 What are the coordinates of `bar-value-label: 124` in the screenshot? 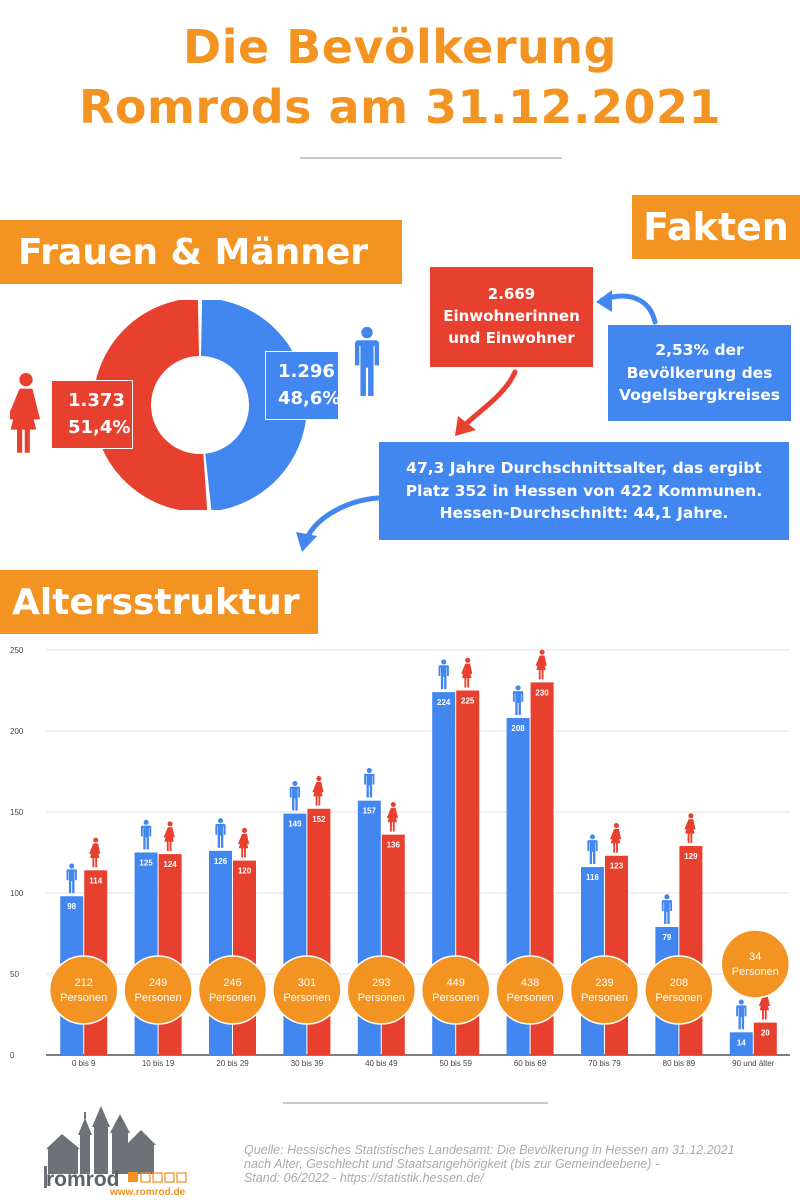 It's located at (170, 864).